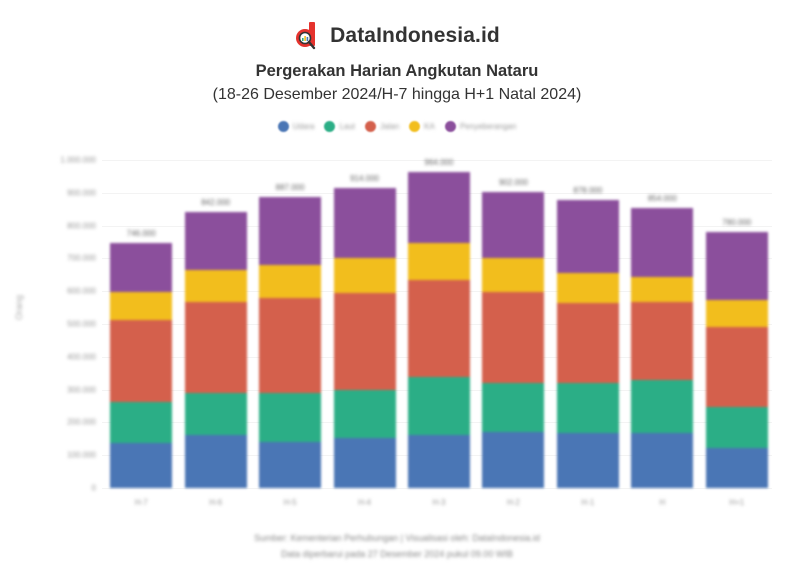 The height and width of the screenshot is (575, 794). What do you see at coordinates (216, 502) in the screenshot?
I see `x-tick-label: H-6` at bounding box center [216, 502].